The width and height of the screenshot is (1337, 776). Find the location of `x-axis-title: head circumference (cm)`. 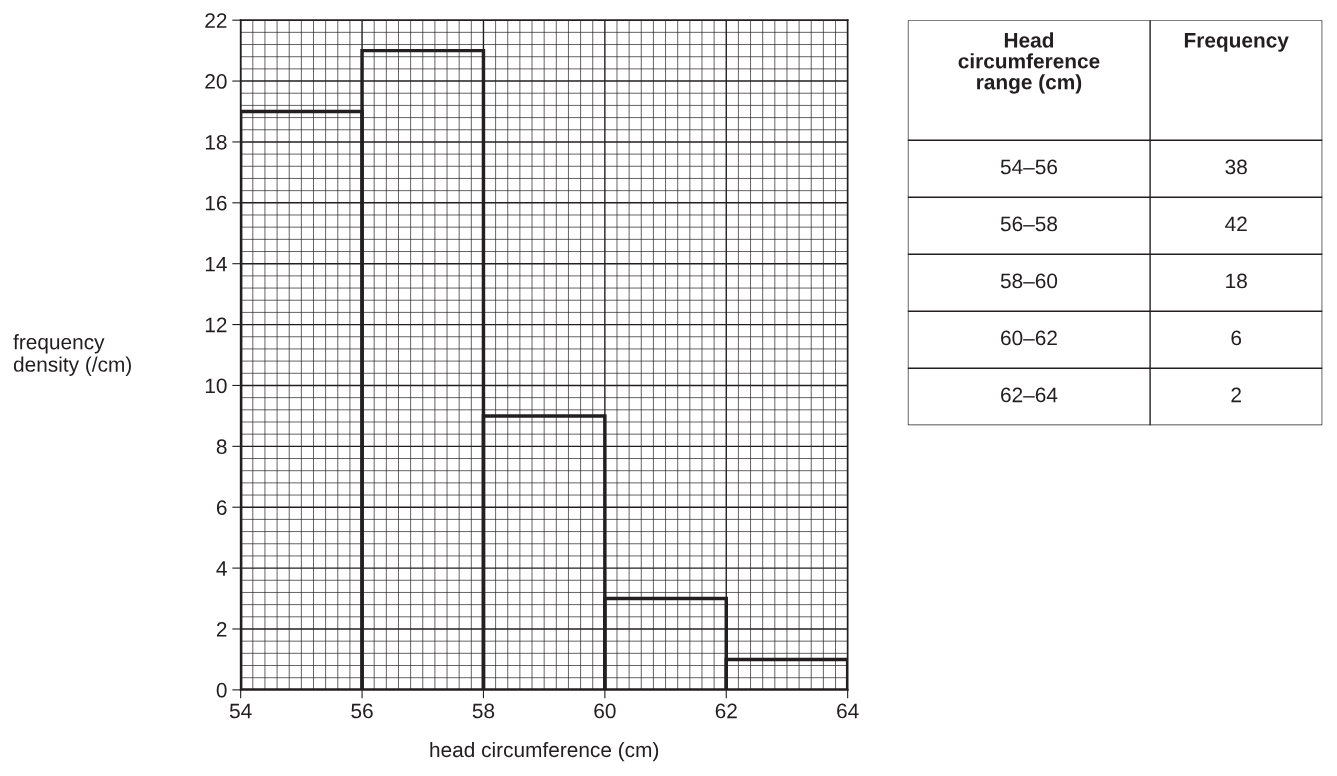

x-axis-title: head circumference (cm) is located at coordinates (544, 751).